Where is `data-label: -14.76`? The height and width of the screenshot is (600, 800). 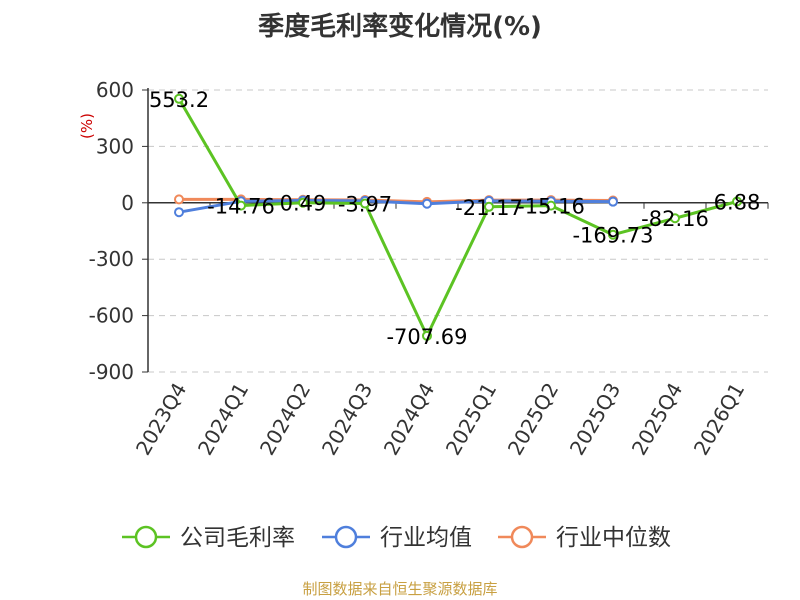
data-label: -14.76 is located at coordinates (241, 207).